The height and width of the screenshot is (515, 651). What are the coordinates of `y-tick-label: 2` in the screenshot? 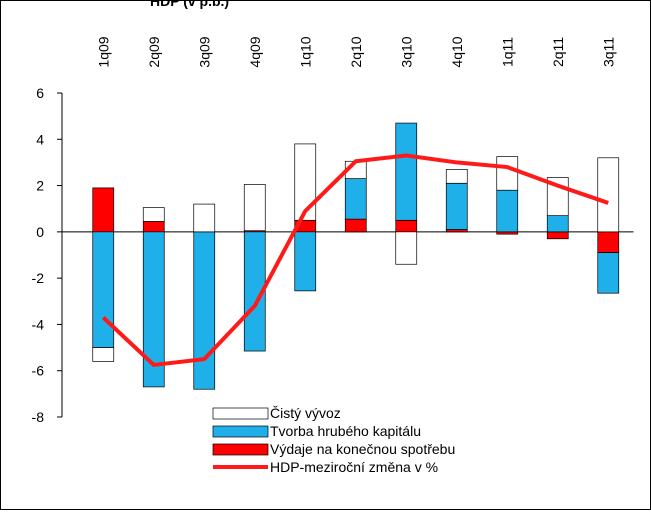 It's located at (40, 186).